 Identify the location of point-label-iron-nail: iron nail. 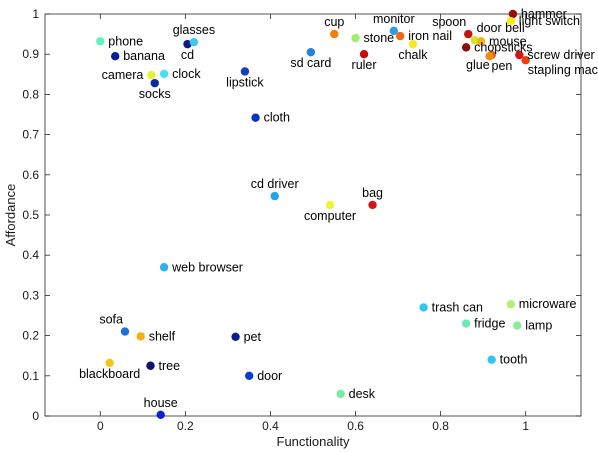
(430, 36).